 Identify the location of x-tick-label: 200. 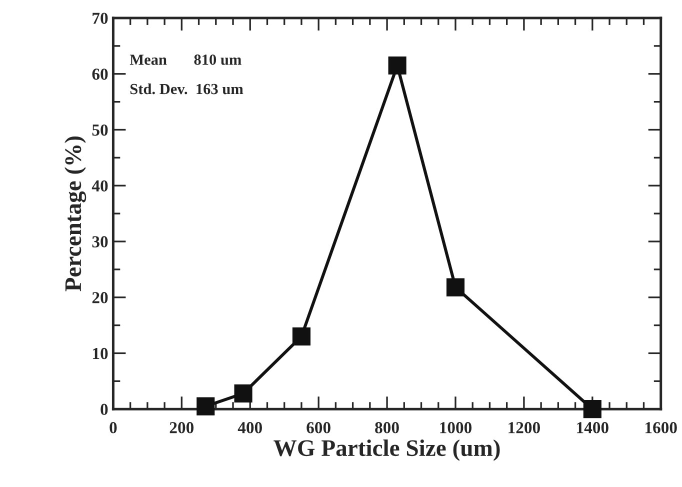
(182, 428).